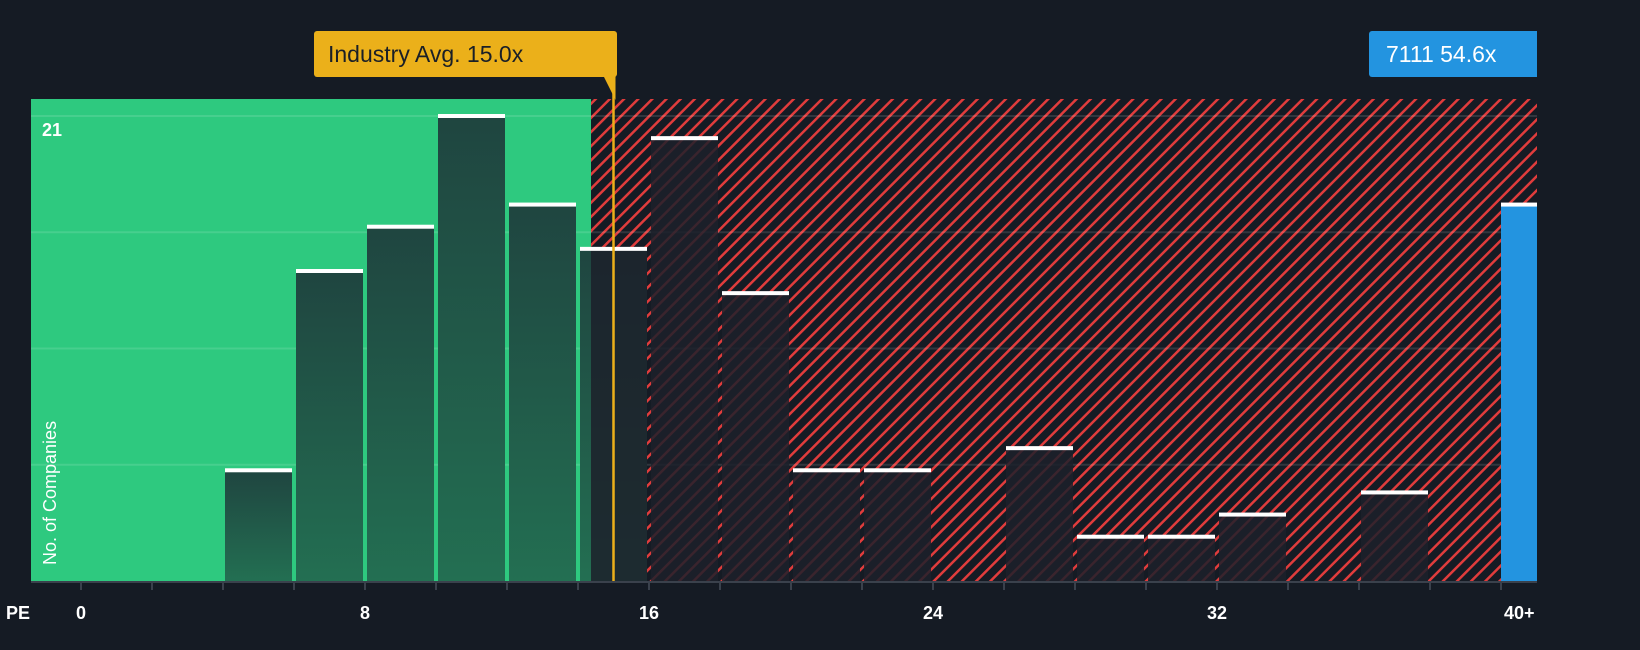 The image size is (1640, 650). Describe the element at coordinates (1519, 613) in the screenshot. I see `x-tick-label: 40+` at that location.